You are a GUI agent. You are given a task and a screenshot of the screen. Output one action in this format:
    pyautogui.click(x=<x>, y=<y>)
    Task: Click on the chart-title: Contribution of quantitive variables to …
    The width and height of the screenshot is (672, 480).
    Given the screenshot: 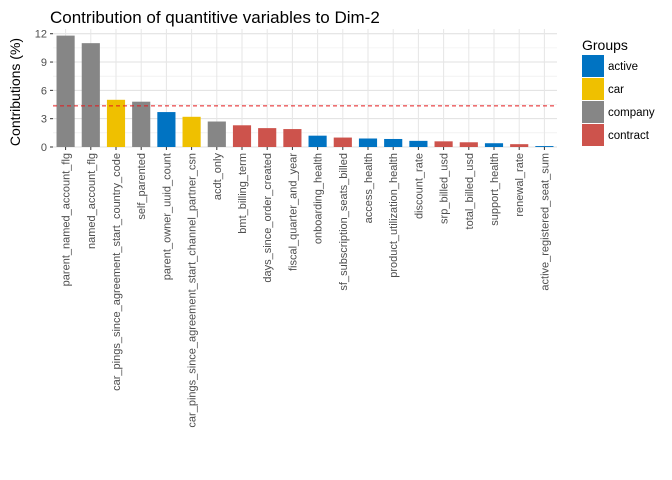 What is the action you would take?
    pyautogui.click(x=215, y=17)
    